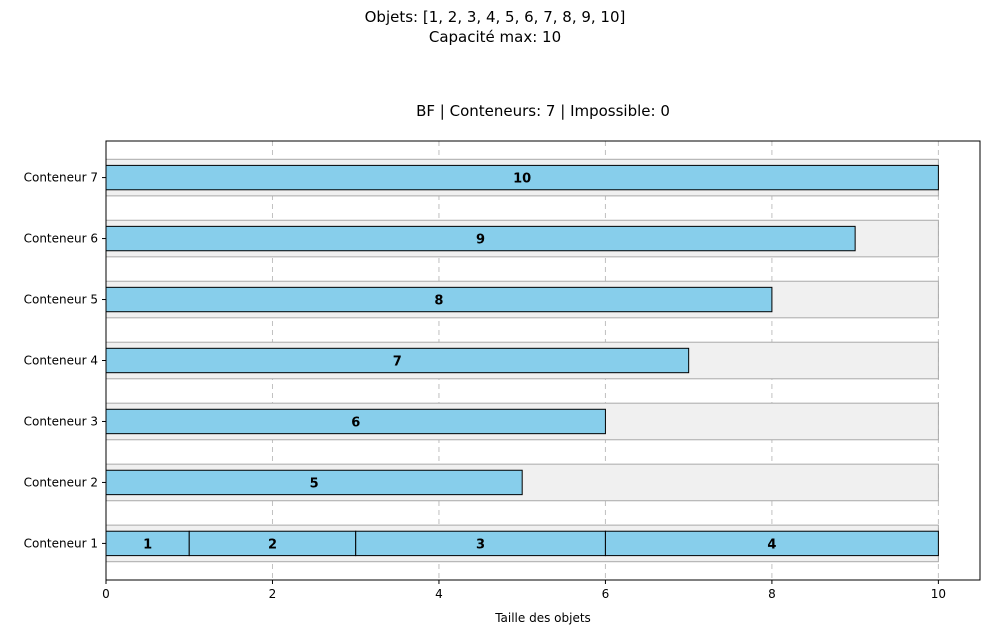 Image resolution: width=989 pixels, height=634 pixels. Describe the element at coordinates (772, 594) in the screenshot. I see `x-tick-label: 8` at that location.